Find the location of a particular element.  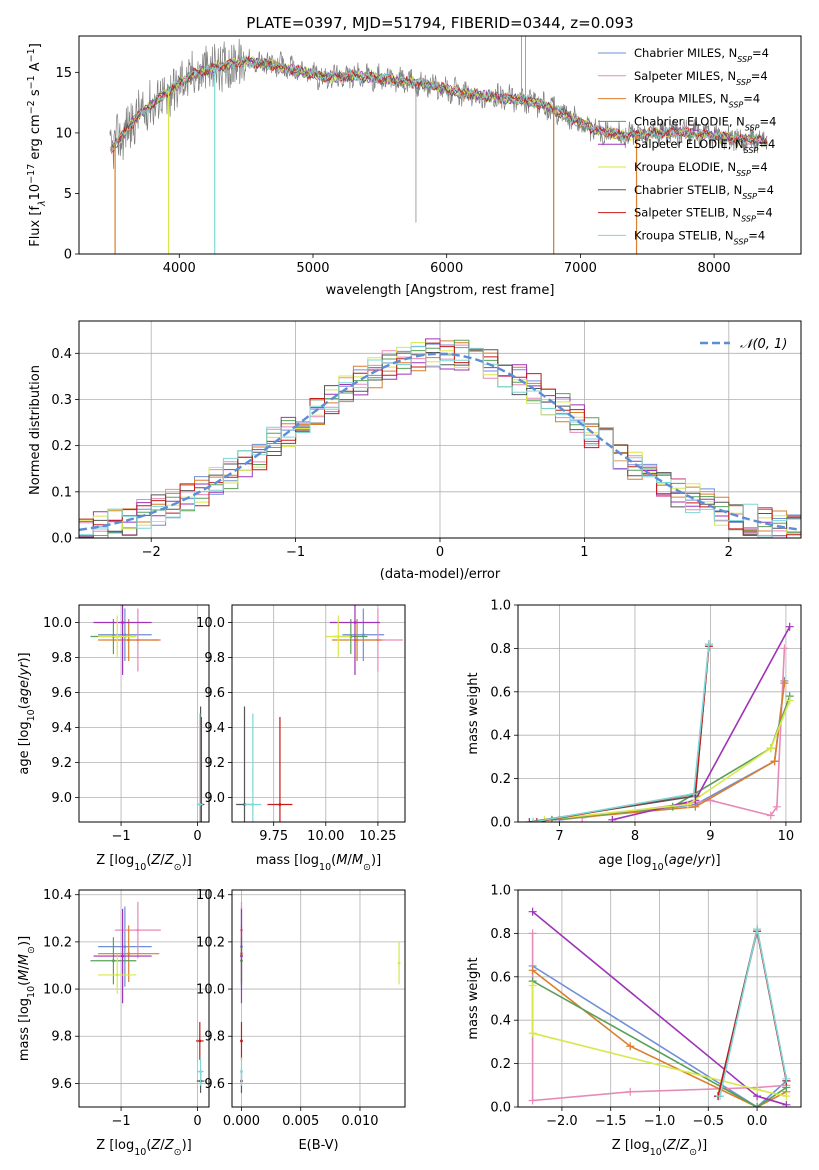

y-tick-label: 0.1 is located at coordinates (61, 492).